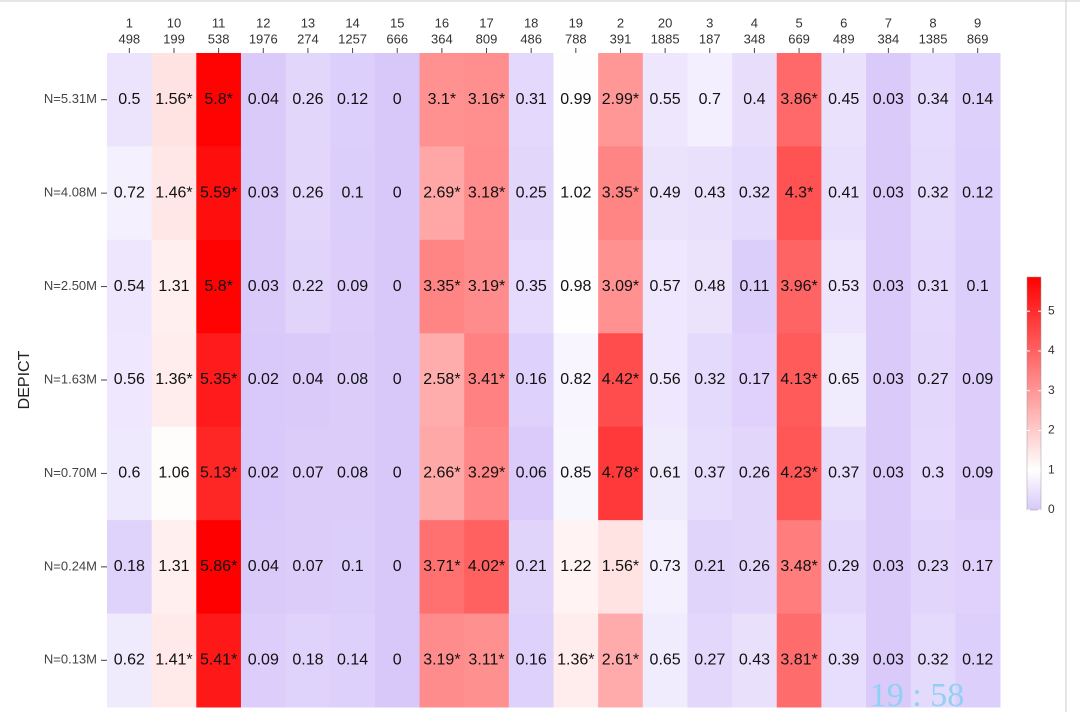 Image resolution: width=1080 pixels, height=712 pixels. What do you see at coordinates (798, 99) in the screenshot?
I see `cell-label: 3.86*` at bounding box center [798, 99].